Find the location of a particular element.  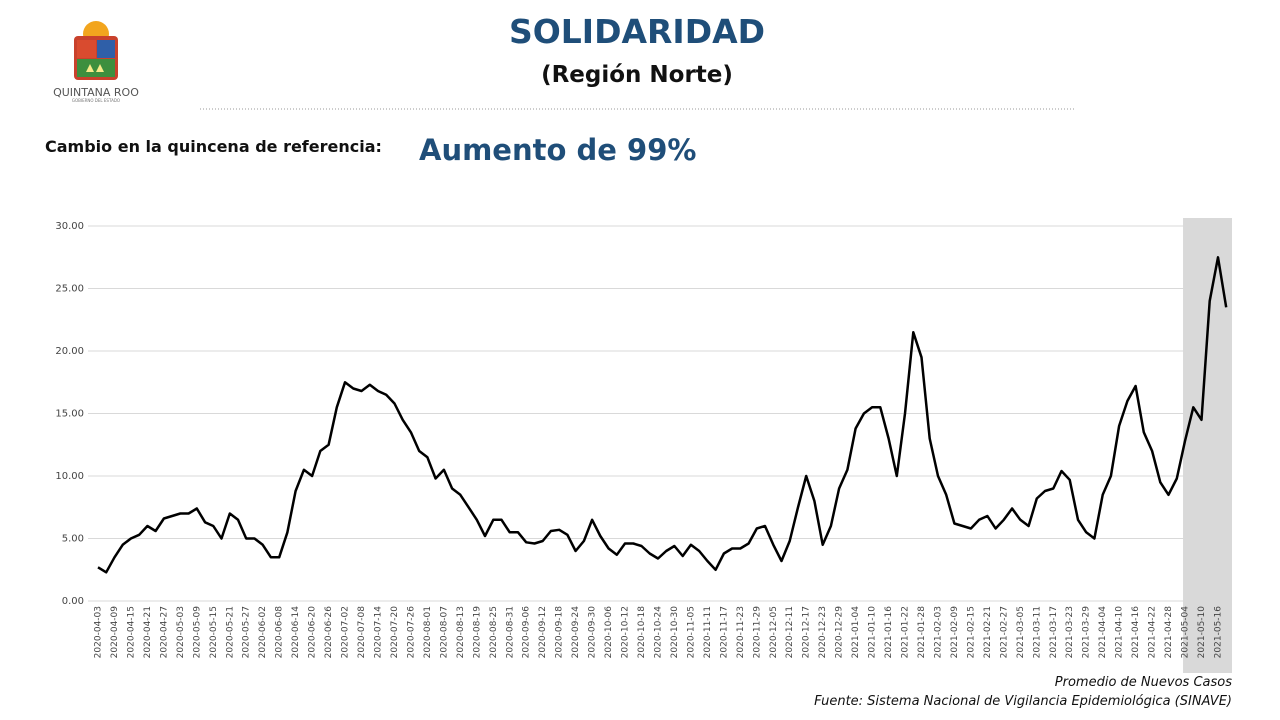

x-tick-label: 2020-06-20 is located at coordinates (313, 632).